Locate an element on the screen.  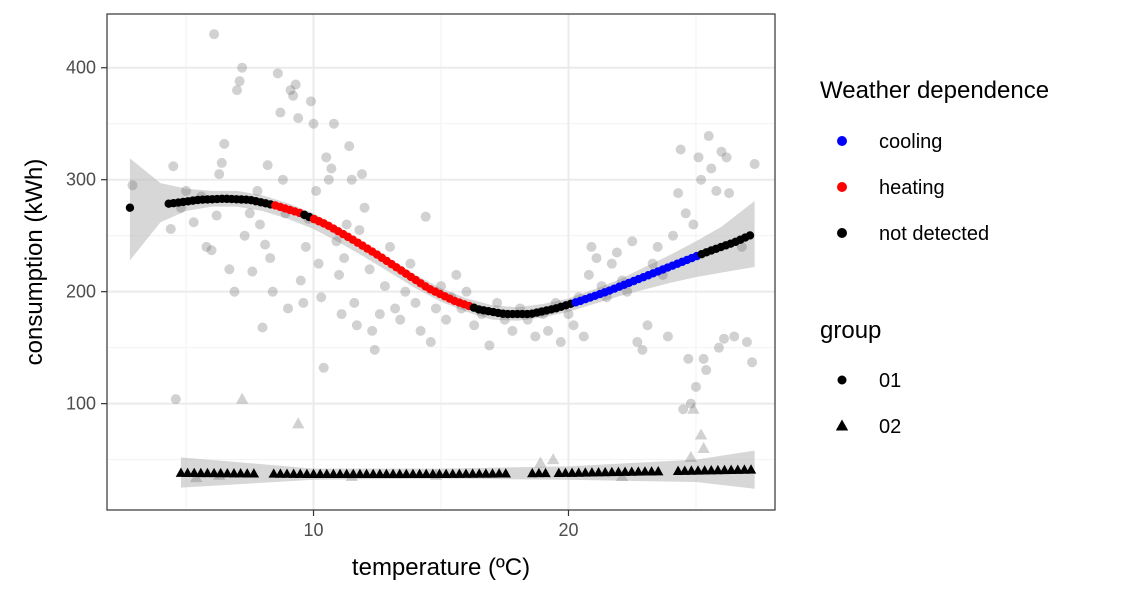
legend-label-02: 02 is located at coordinates (890, 427).